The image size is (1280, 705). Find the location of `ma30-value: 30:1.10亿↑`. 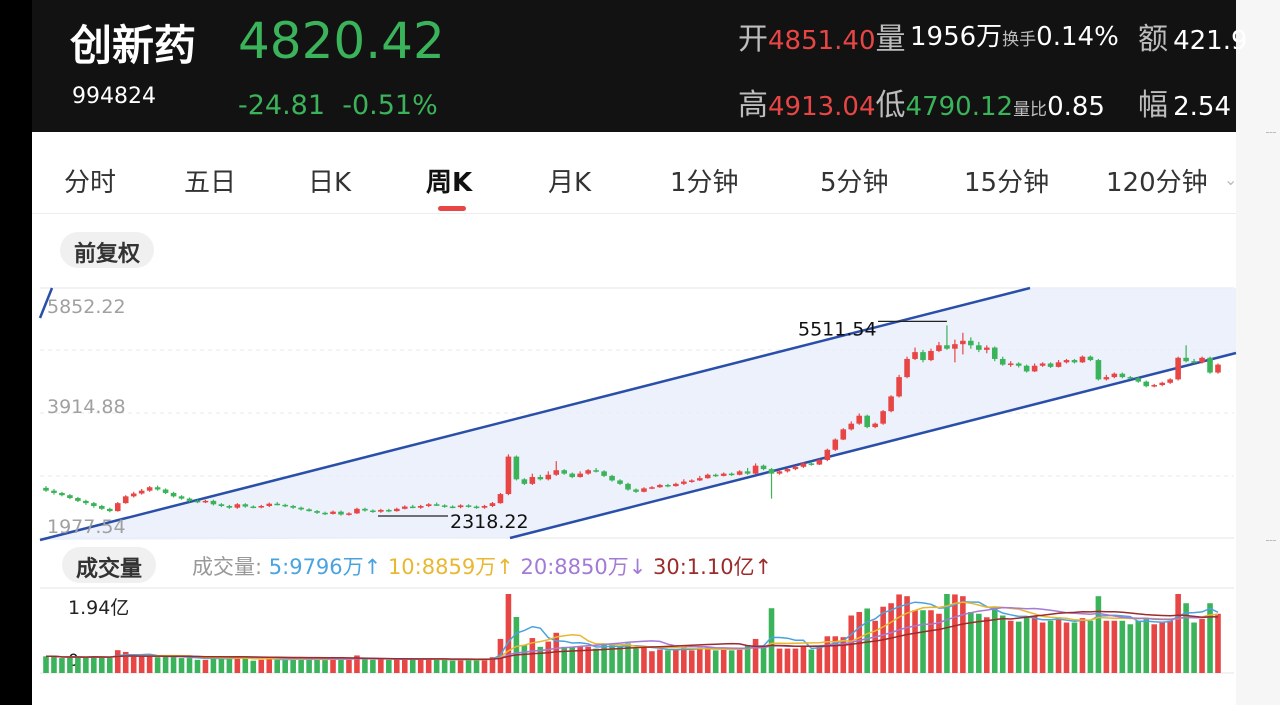

ma30-value: 30:1.10亿↑ is located at coordinates (713, 567).